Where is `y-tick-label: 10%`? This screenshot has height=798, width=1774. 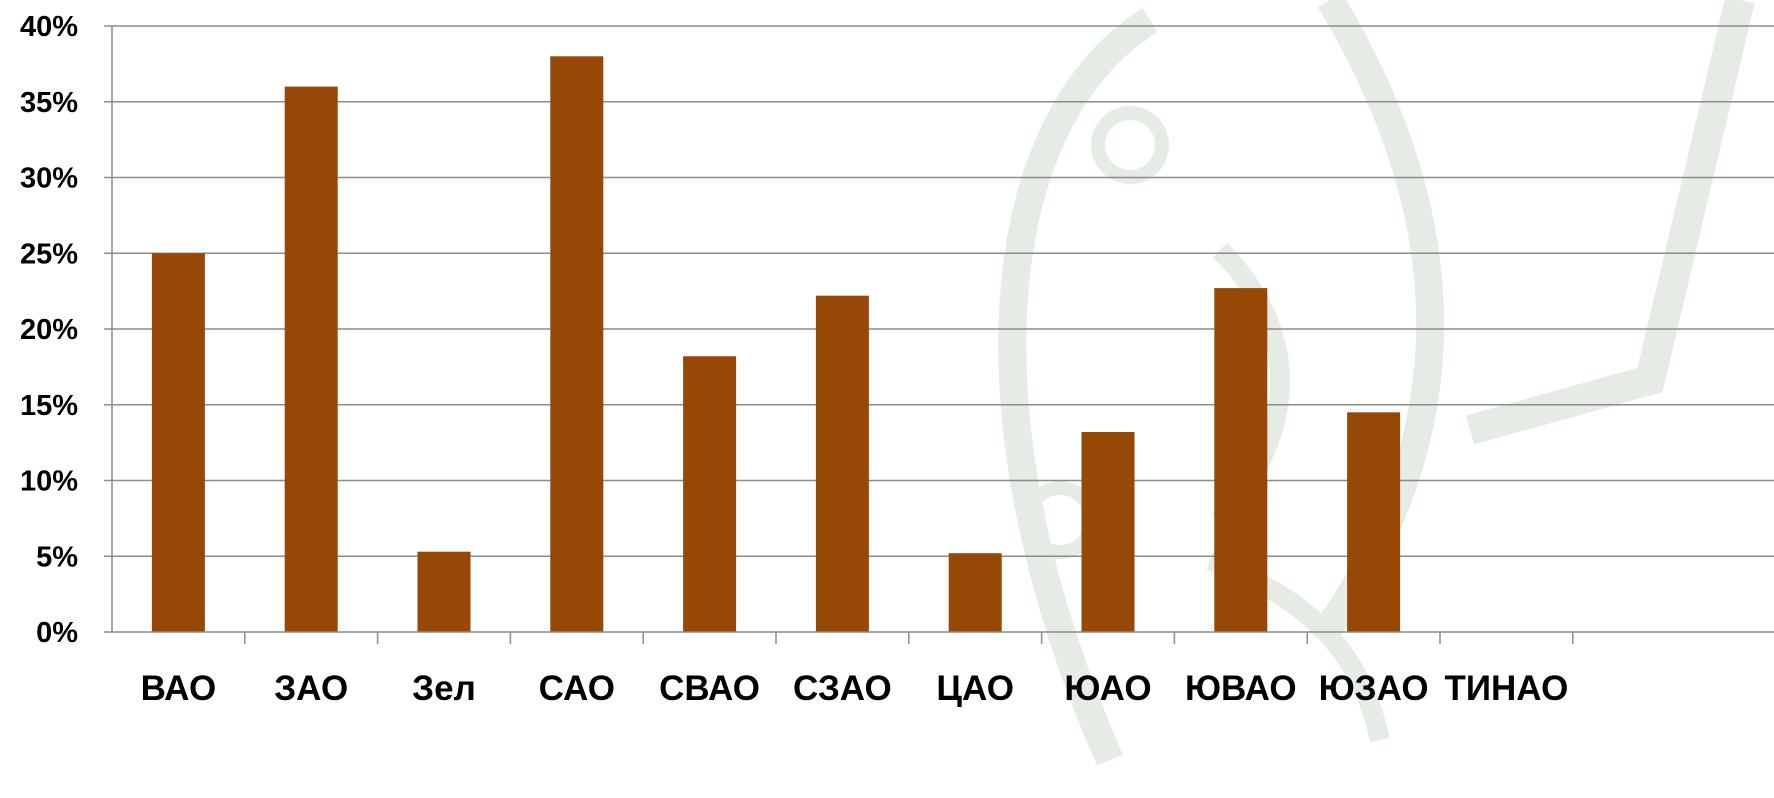 y-tick-label: 10% is located at coordinates (49, 482).